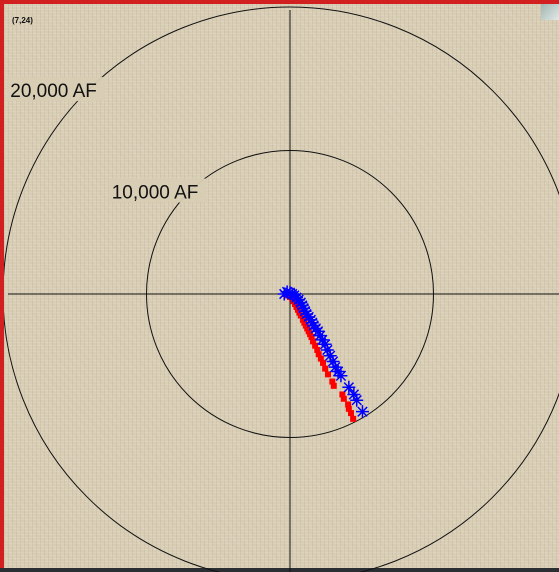 Image resolution: width=559 pixels, height=572 pixels. What do you see at coordinates (155, 193) in the screenshot?
I see `ring-label-10000: 10,000 AF` at bounding box center [155, 193].